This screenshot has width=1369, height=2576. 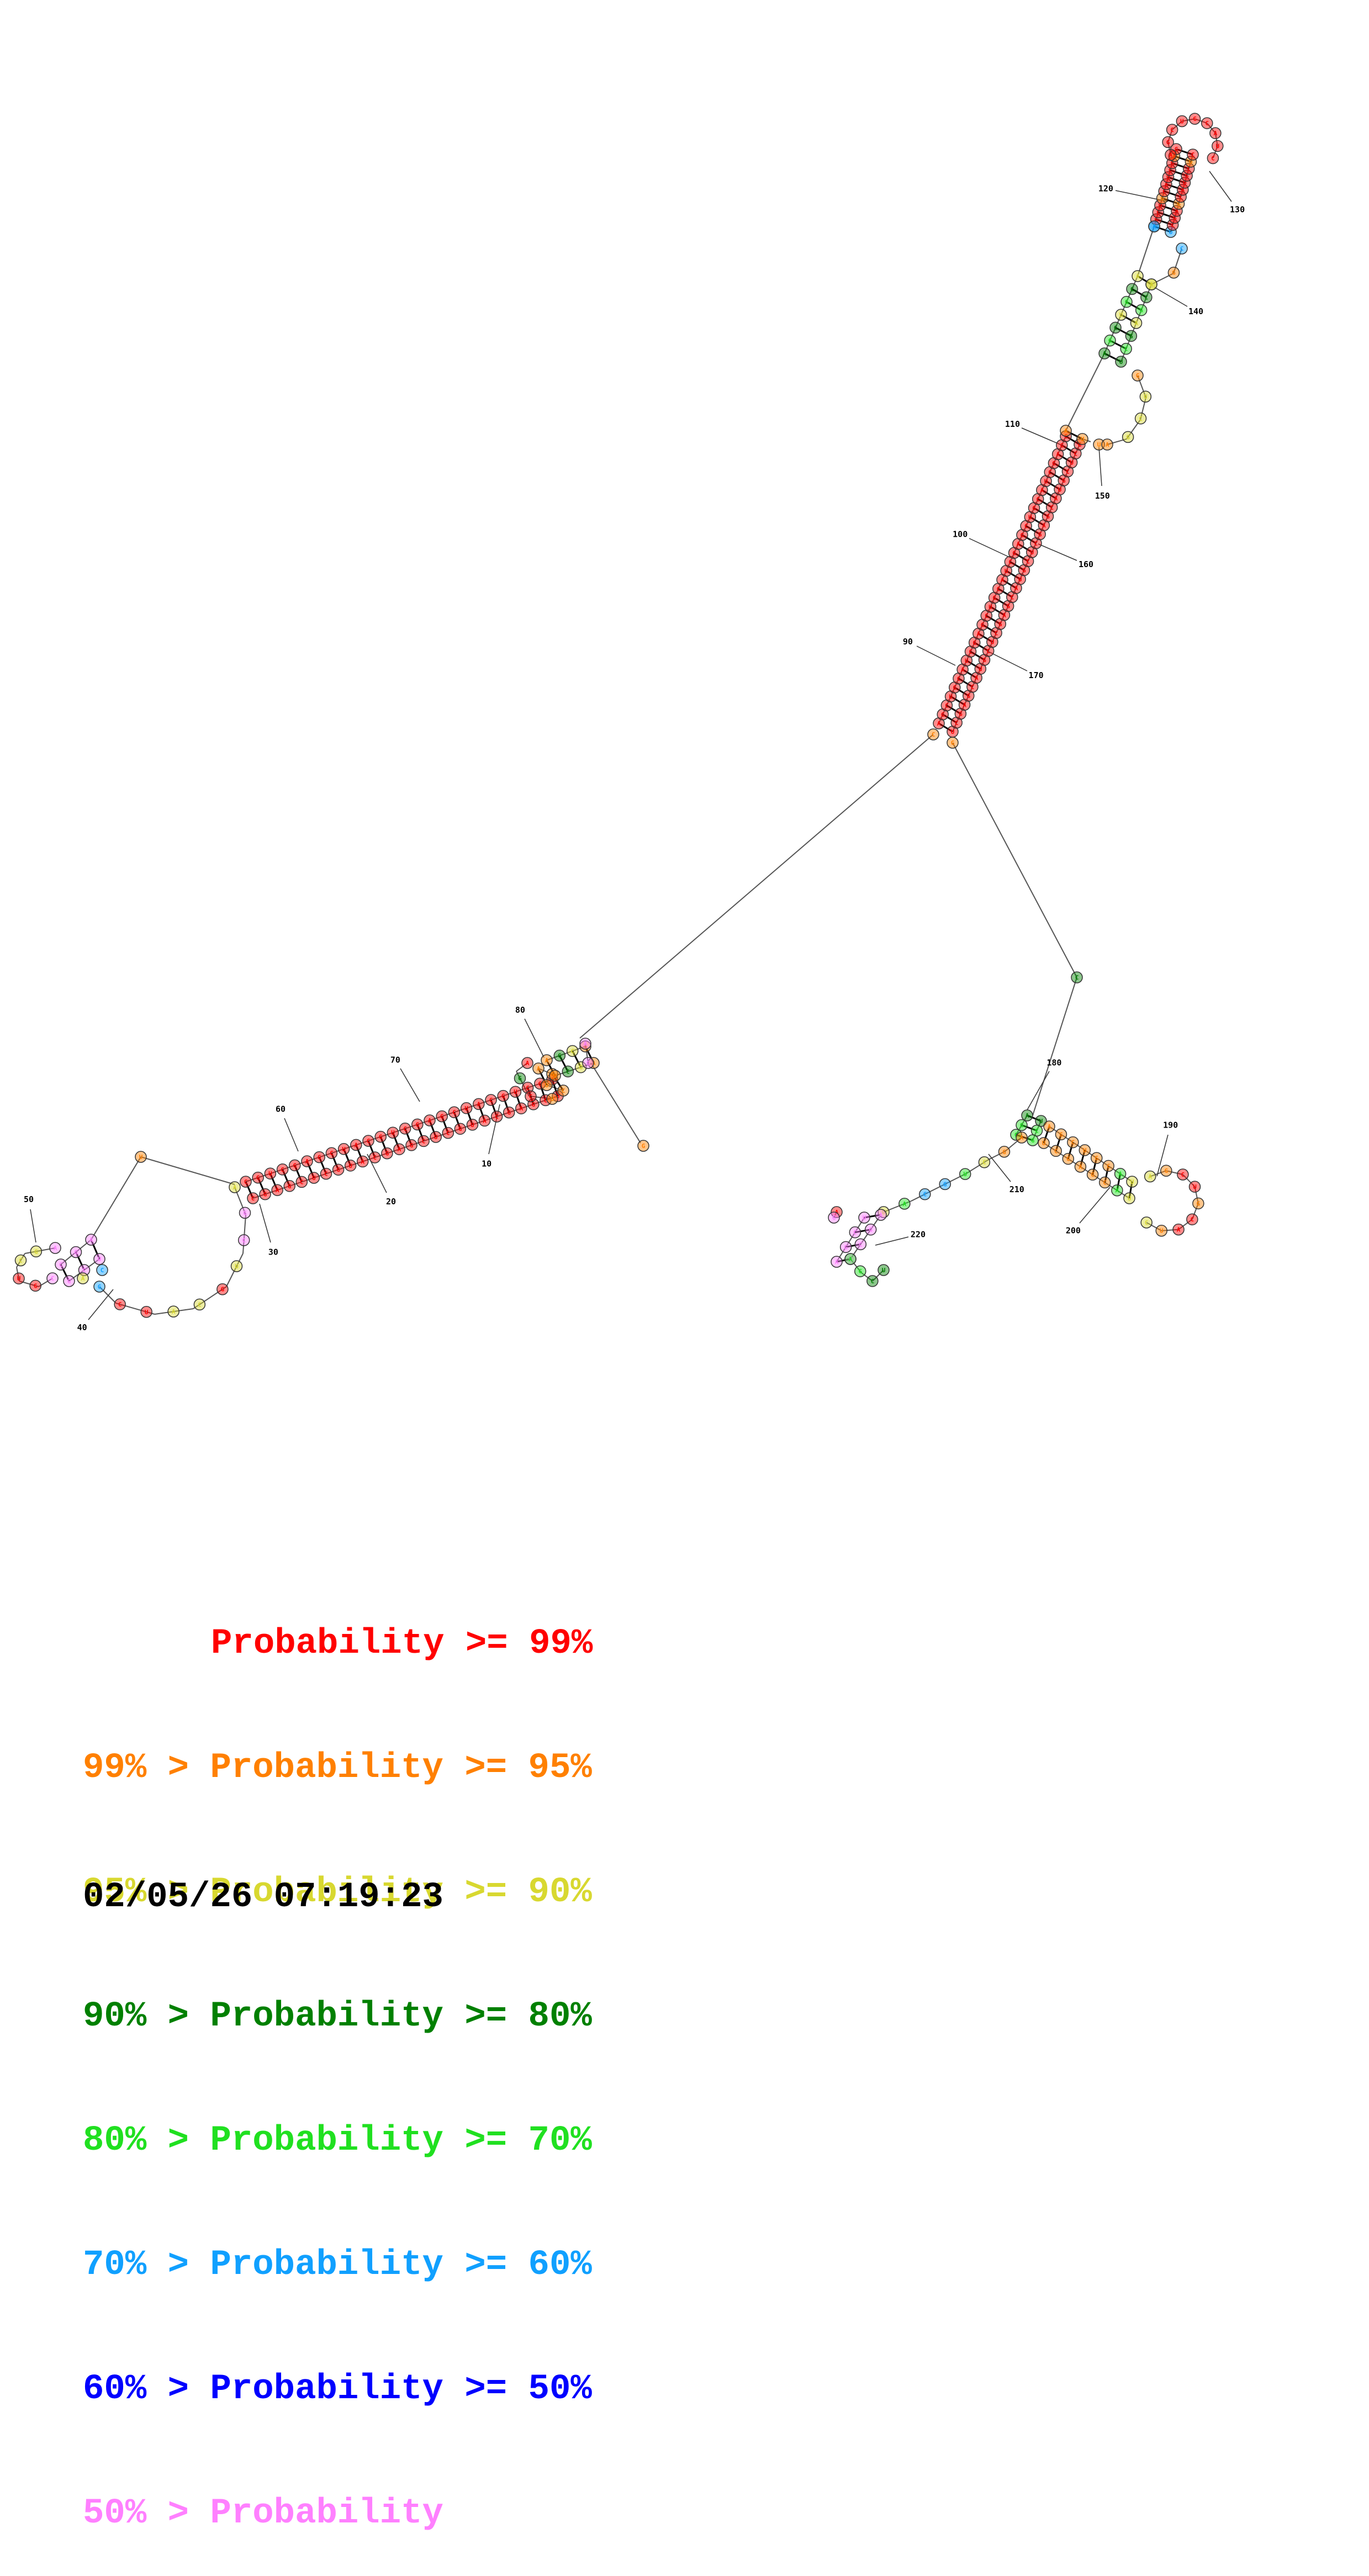 I want to click on position-label: 130, so click(x=1237, y=210).